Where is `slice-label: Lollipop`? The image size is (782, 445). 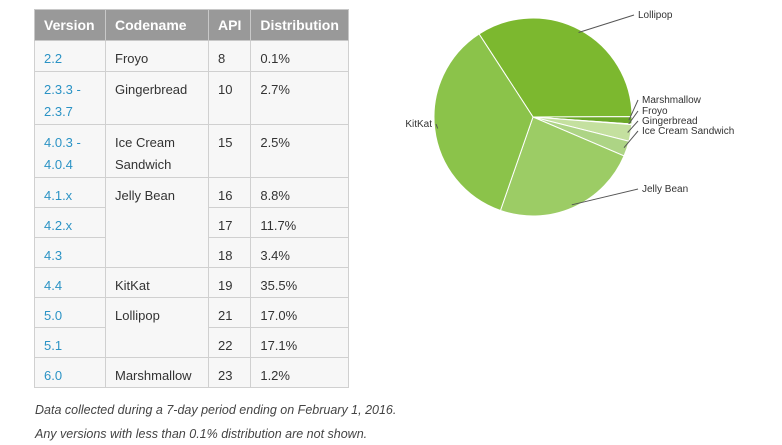 slice-label: Lollipop is located at coordinates (655, 15).